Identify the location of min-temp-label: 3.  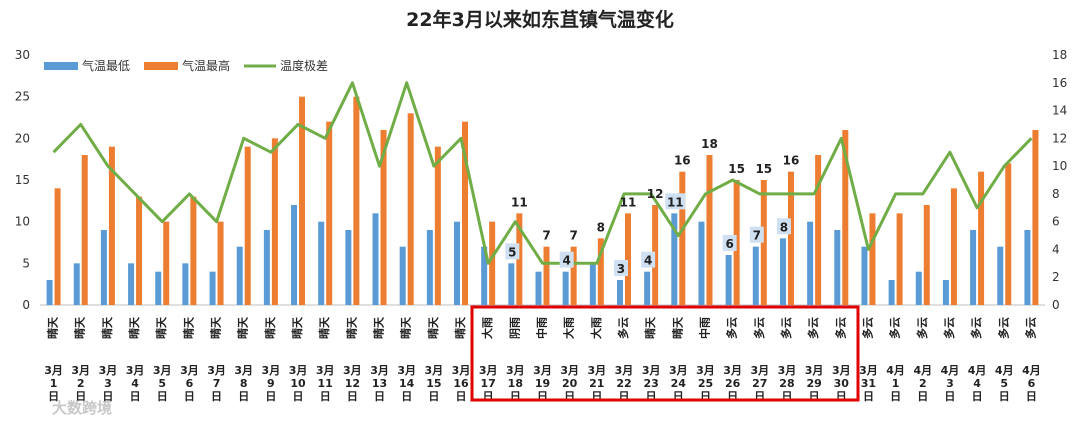
(621, 269).